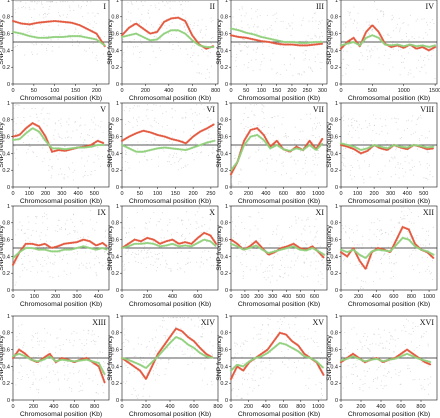 The width and height of the screenshot is (440, 418). Describe the element at coordinates (334, 51) in the screenshot. I see `y-tick-label: 0.4` at that location.